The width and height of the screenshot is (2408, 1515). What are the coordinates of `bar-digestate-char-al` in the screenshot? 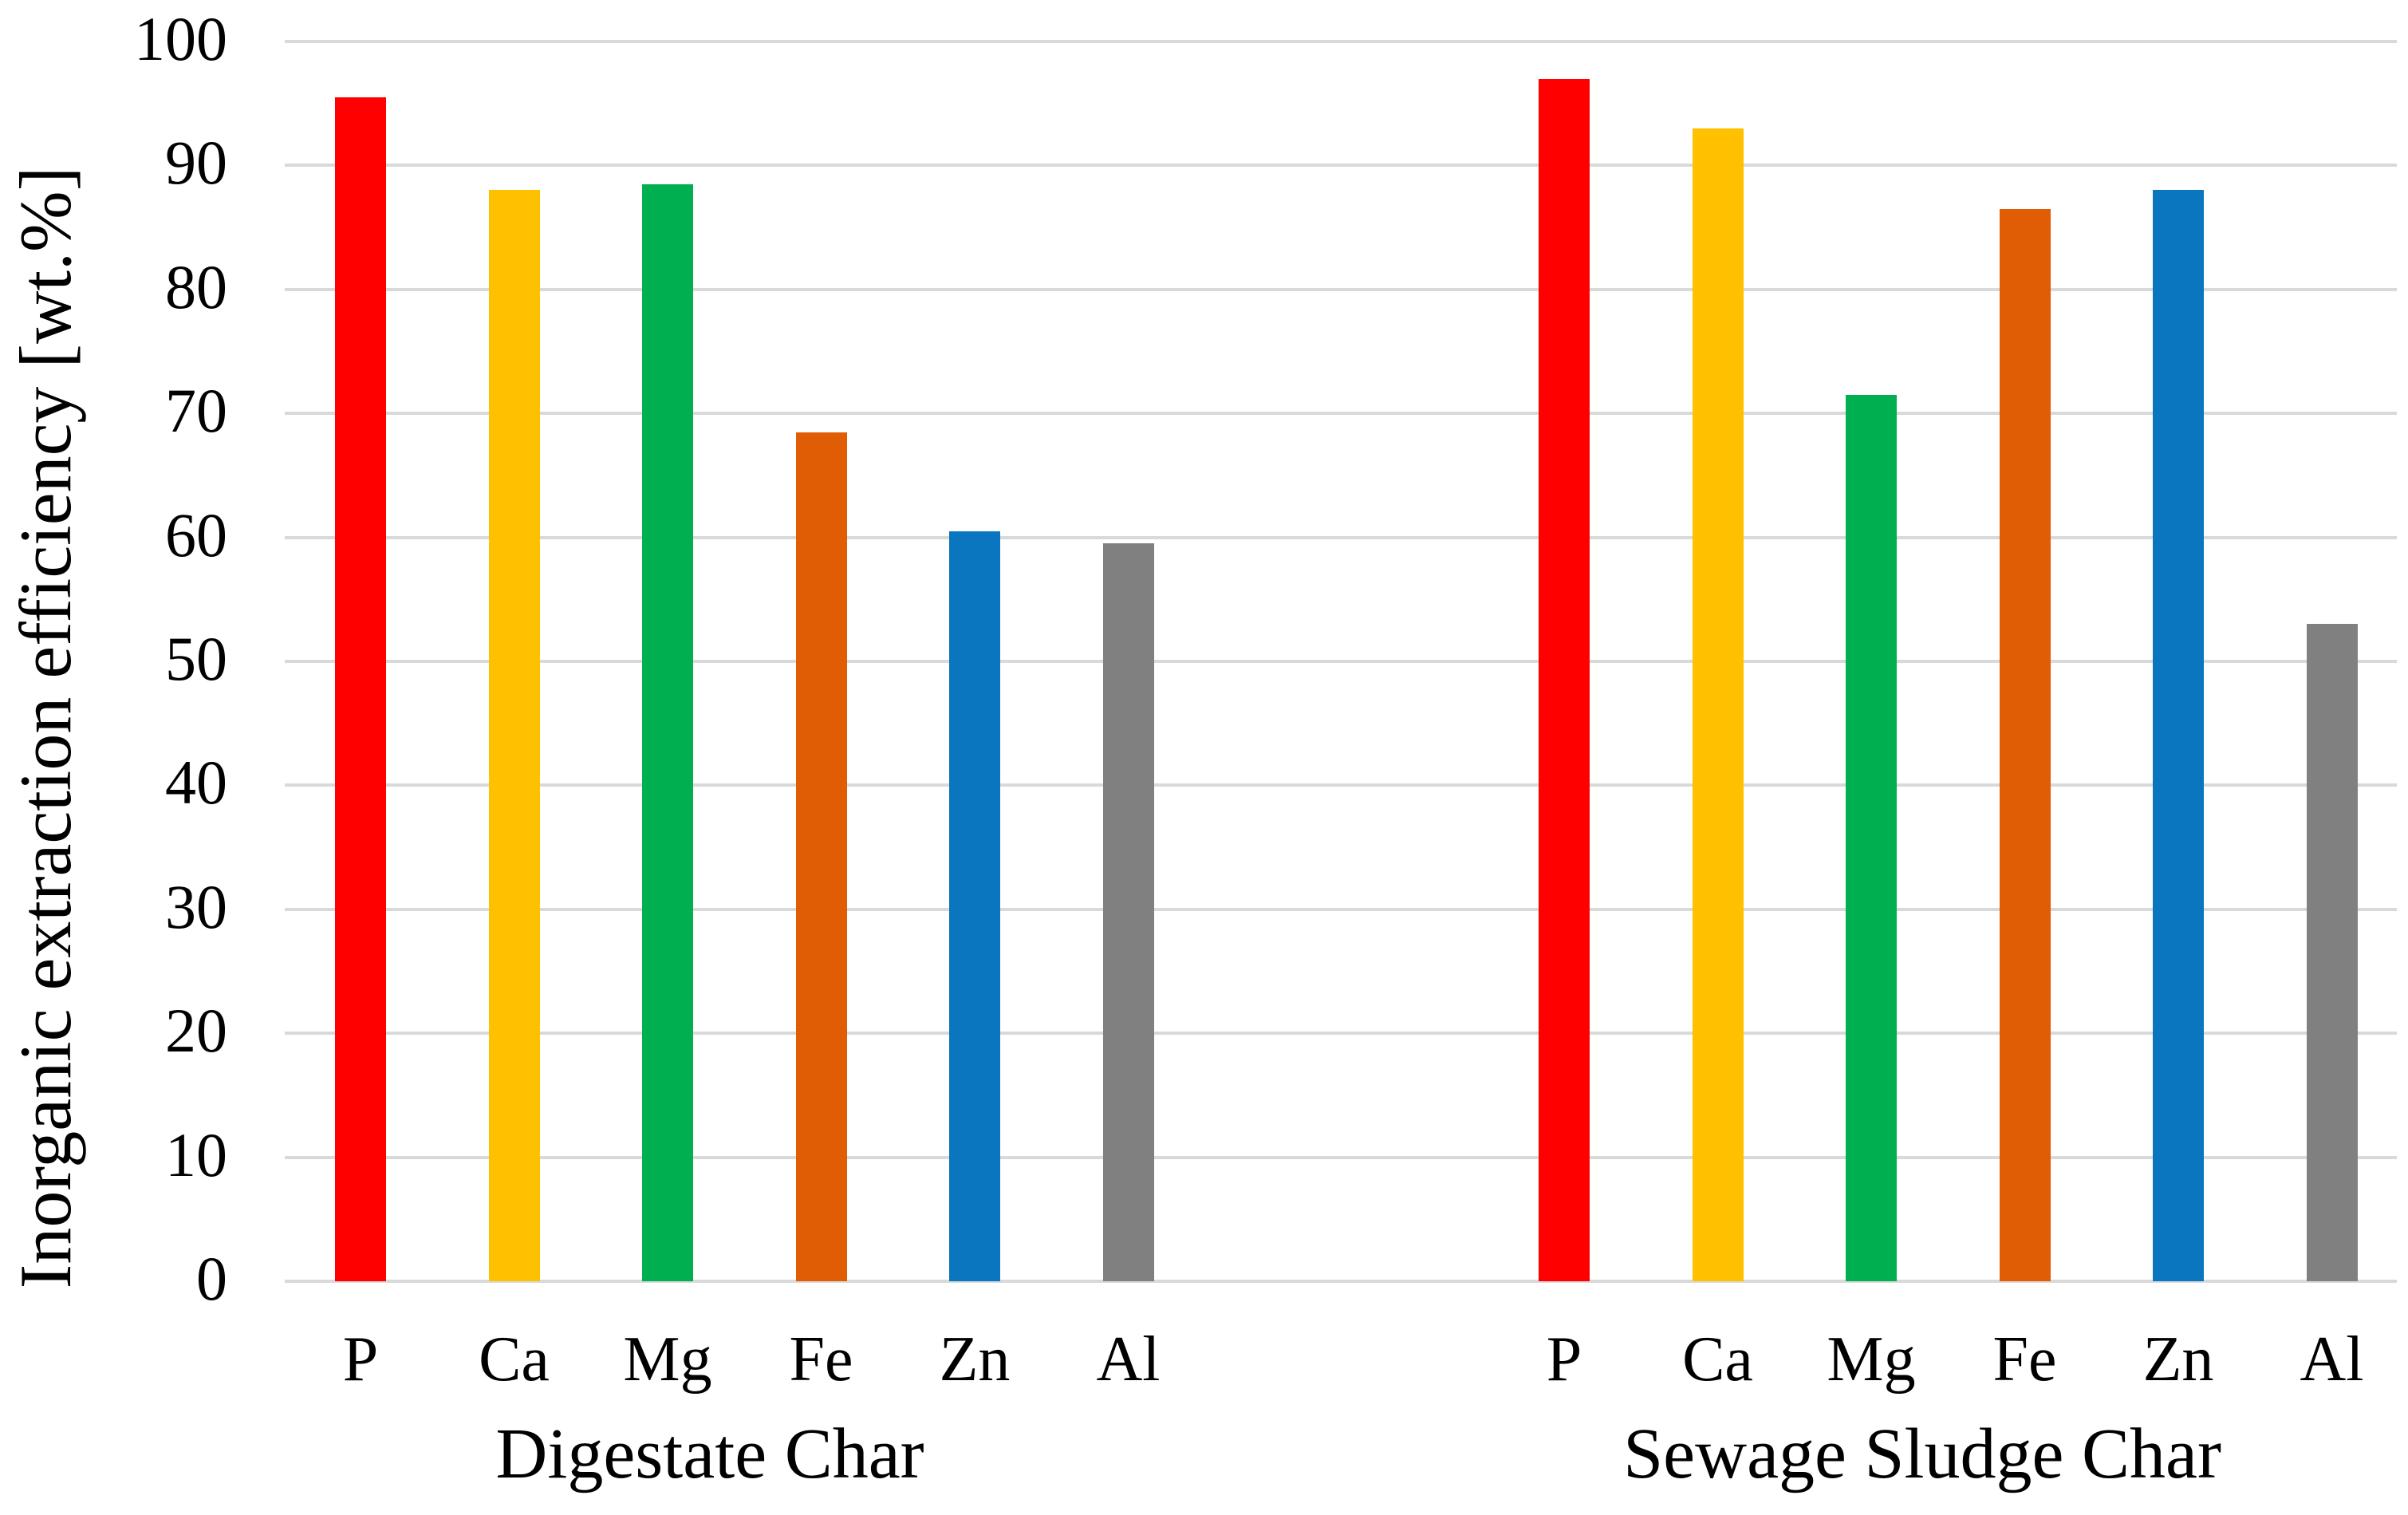 It's located at (1128, 912).